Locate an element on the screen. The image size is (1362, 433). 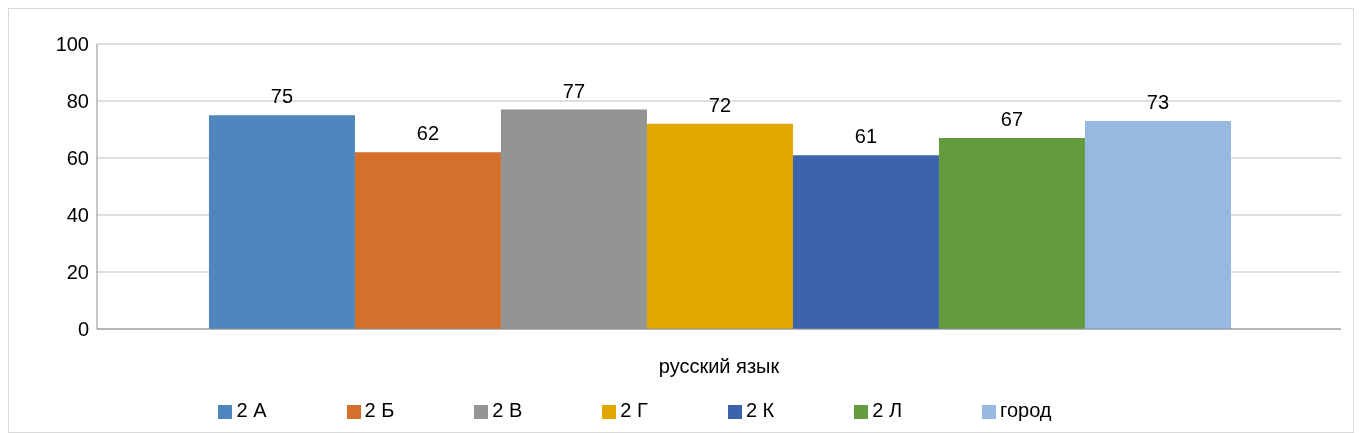
legend-label: 2 Г is located at coordinates (634, 410).